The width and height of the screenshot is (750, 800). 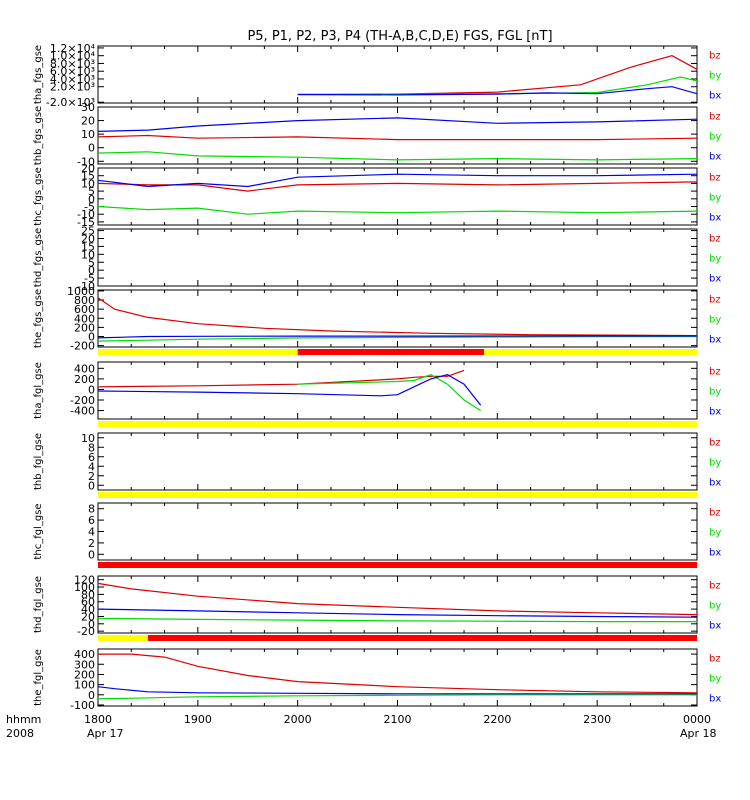 What do you see at coordinates (84, 300) in the screenshot?
I see `y-tick-label: 800` at bounding box center [84, 300].